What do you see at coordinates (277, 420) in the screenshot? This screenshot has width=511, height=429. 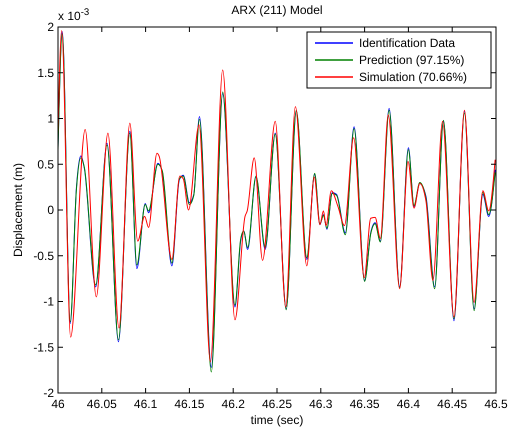 I see `x-axis-title: time (sec)` at bounding box center [277, 420].